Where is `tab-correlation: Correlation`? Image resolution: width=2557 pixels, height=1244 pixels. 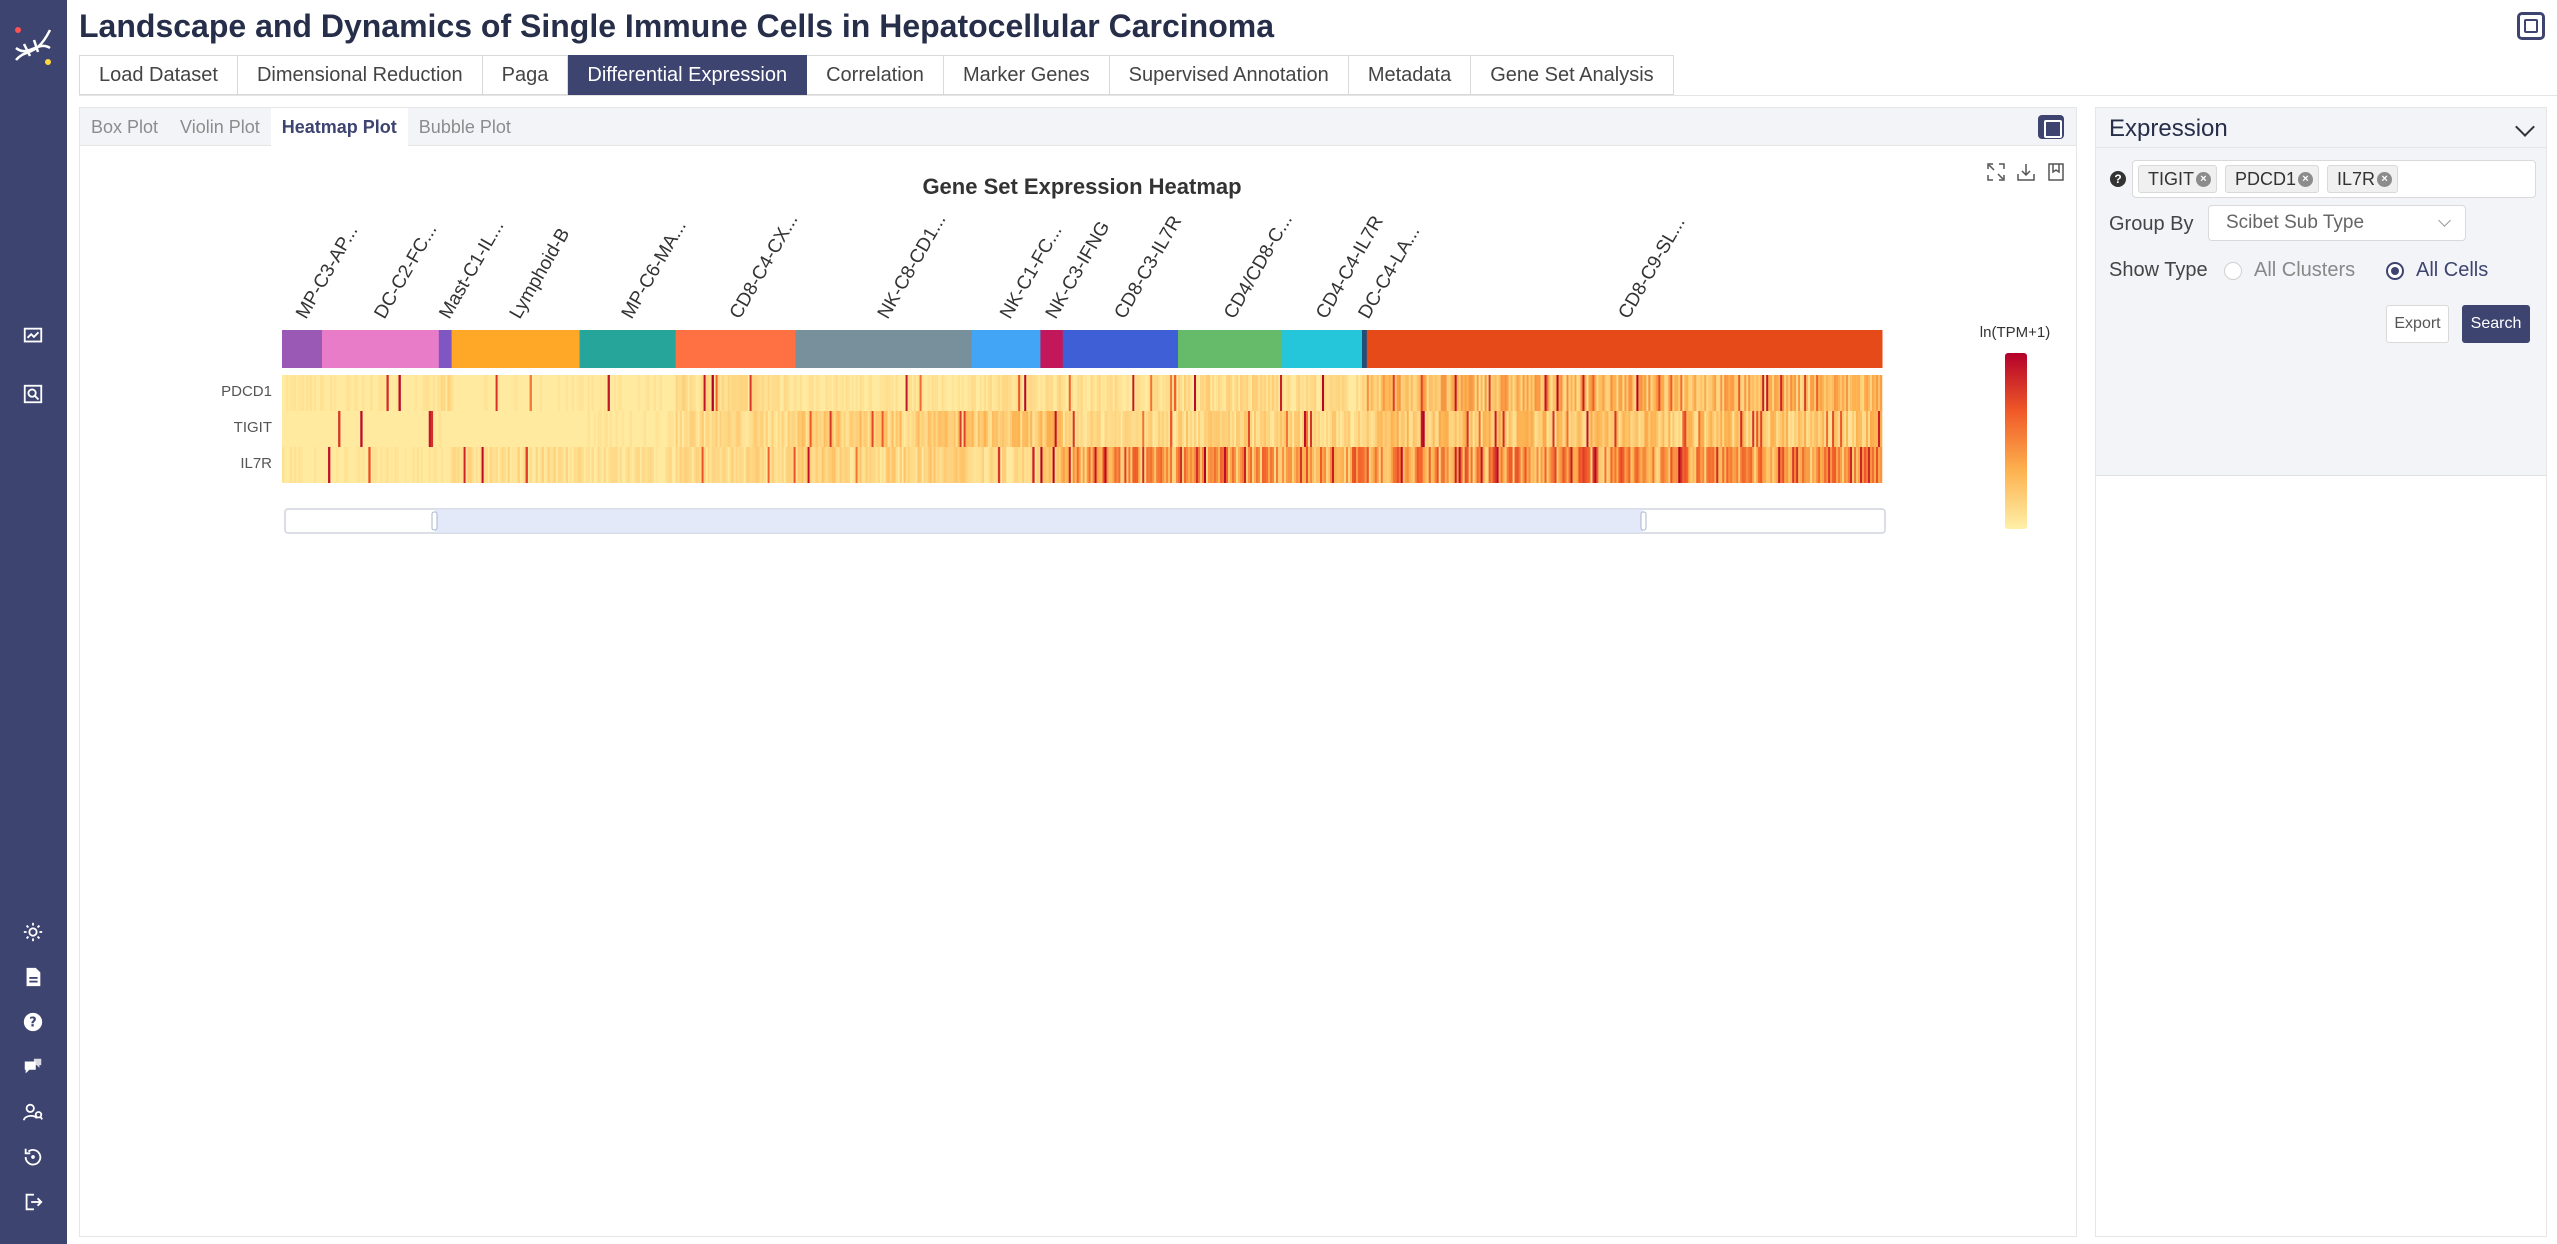
tab-correlation: Correlation is located at coordinates (875, 75).